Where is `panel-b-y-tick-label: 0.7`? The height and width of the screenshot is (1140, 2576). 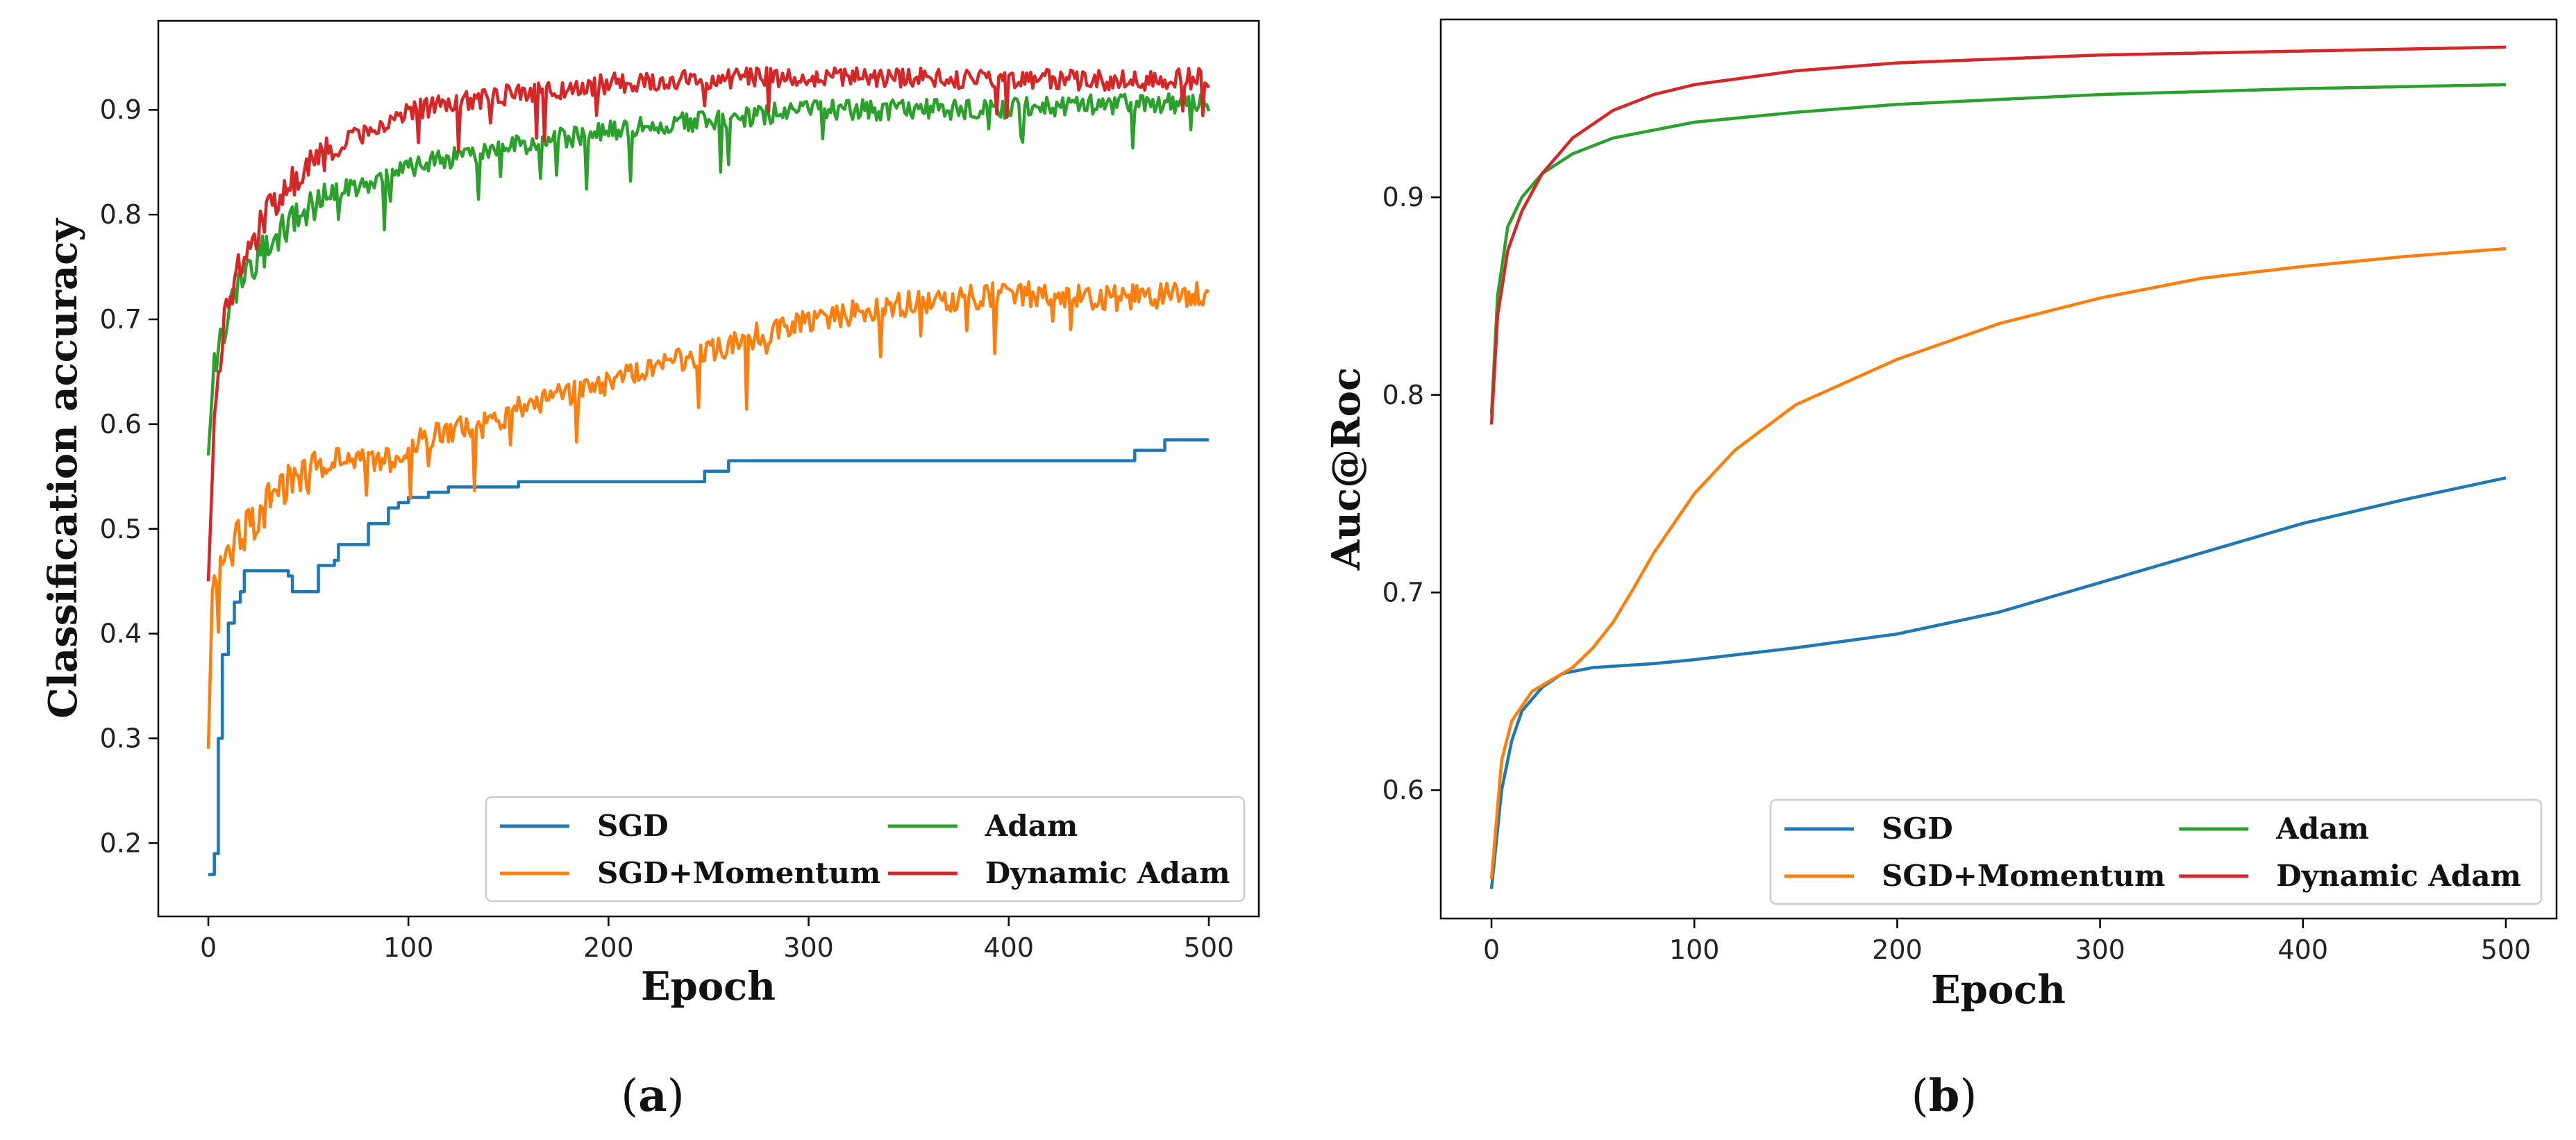 panel-b-y-tick-label: 0.7 is located at coordinates (1403, 592).